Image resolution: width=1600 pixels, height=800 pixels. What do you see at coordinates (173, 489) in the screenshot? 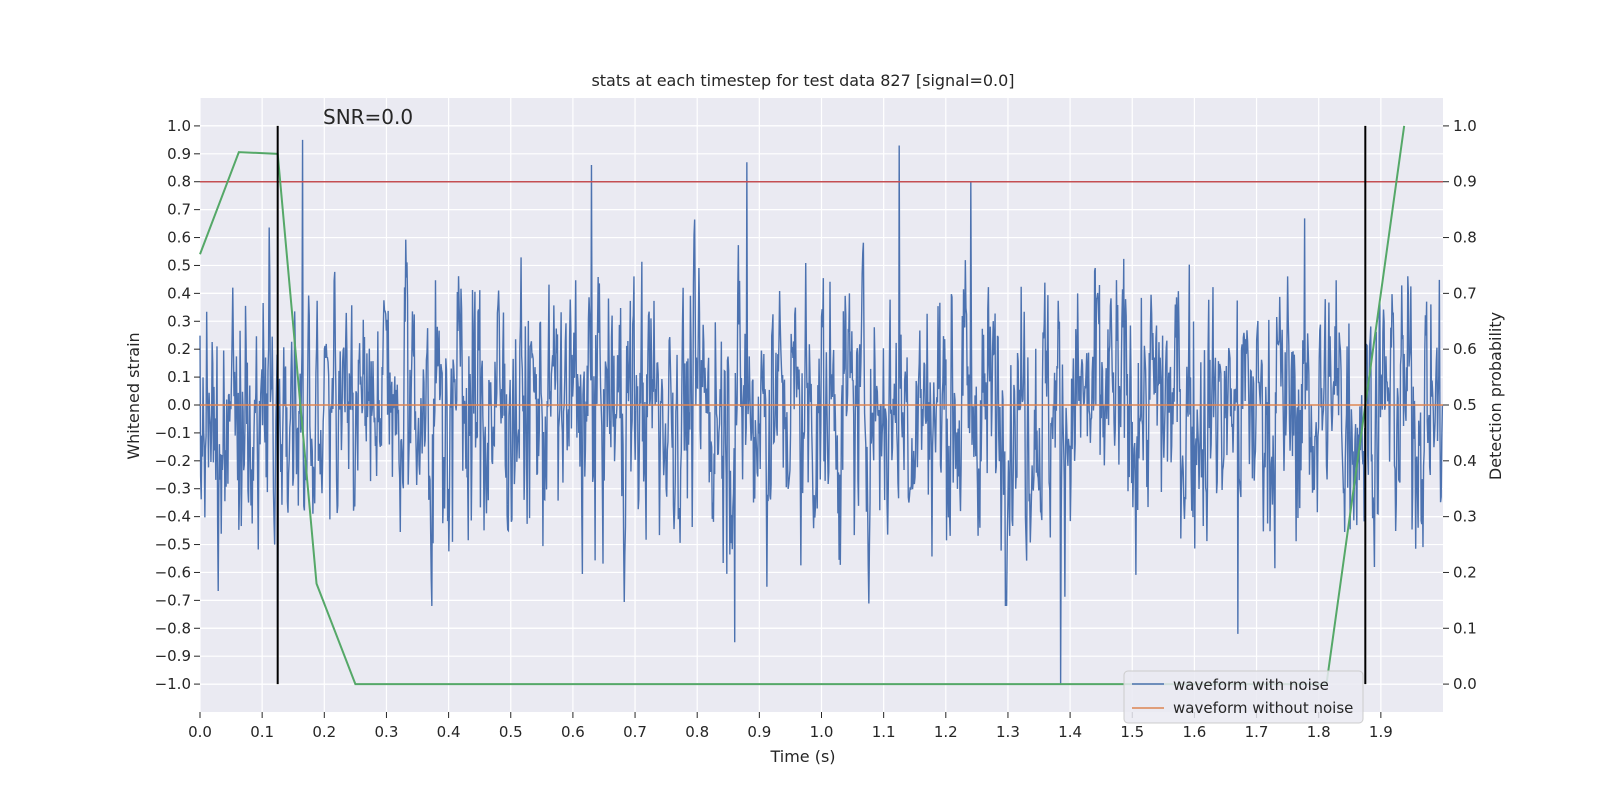
I see `y-tick-label: −0.3` at bounding box center [173, 489].